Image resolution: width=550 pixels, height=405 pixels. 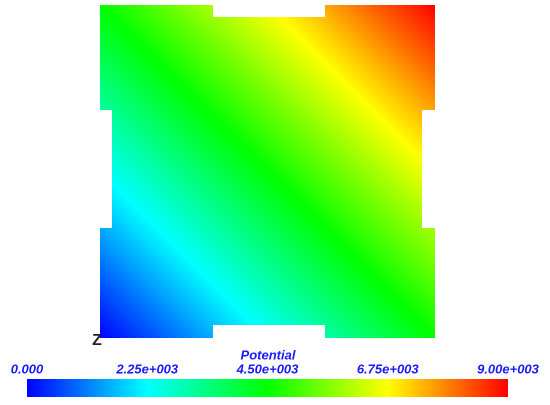 What do you see at coordinates (27, 368) in the screenshot?
I see `colorbar-tick-label: 0.000` at bounding box center [27, 368].